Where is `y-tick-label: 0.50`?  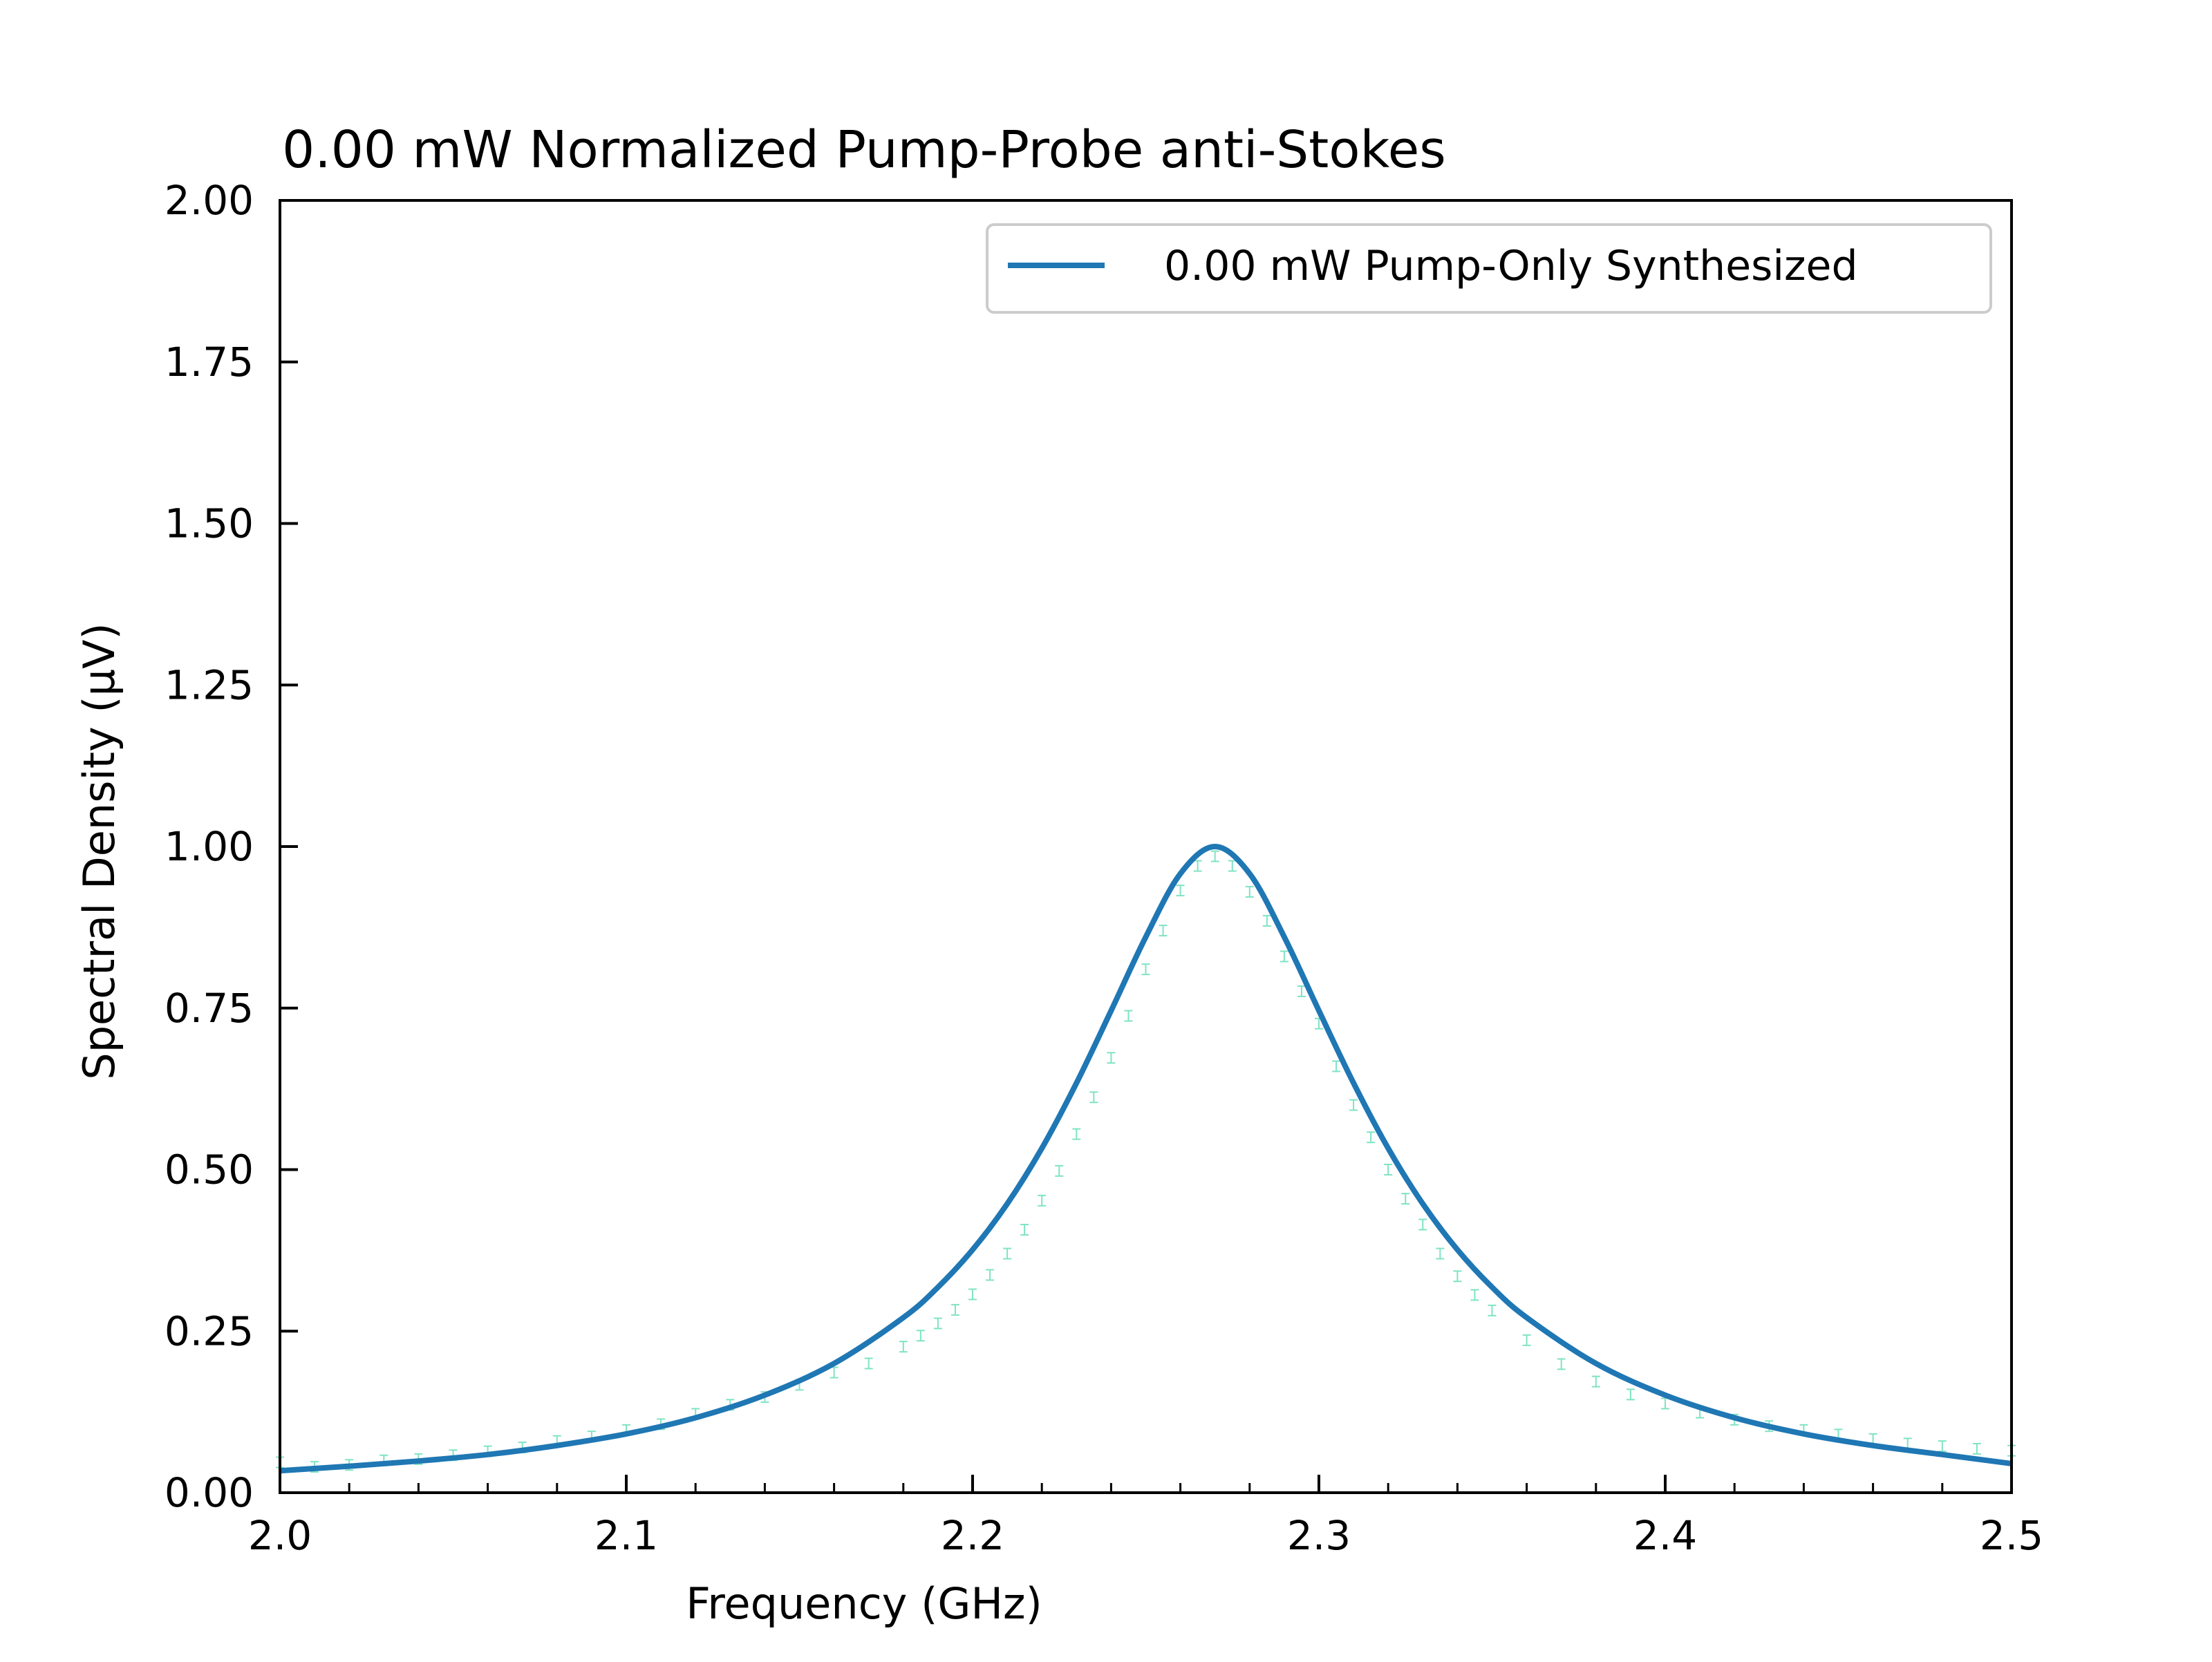 y-tick-label: 0.50 is located at coordinates (209, 1170).